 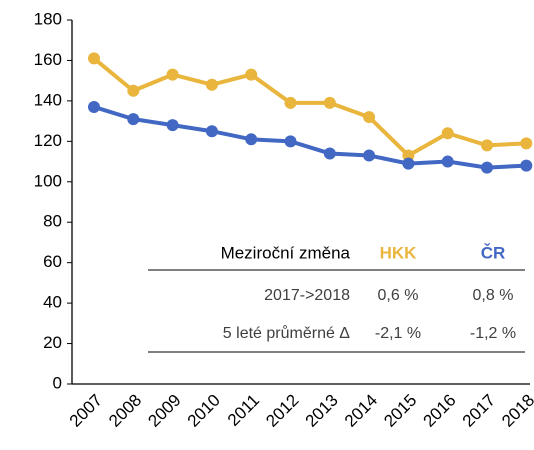 What do you see at coordinates (400, 411) in the screenshot?
I see `x-tick-label: 2015` at bounding box center [400, 411].